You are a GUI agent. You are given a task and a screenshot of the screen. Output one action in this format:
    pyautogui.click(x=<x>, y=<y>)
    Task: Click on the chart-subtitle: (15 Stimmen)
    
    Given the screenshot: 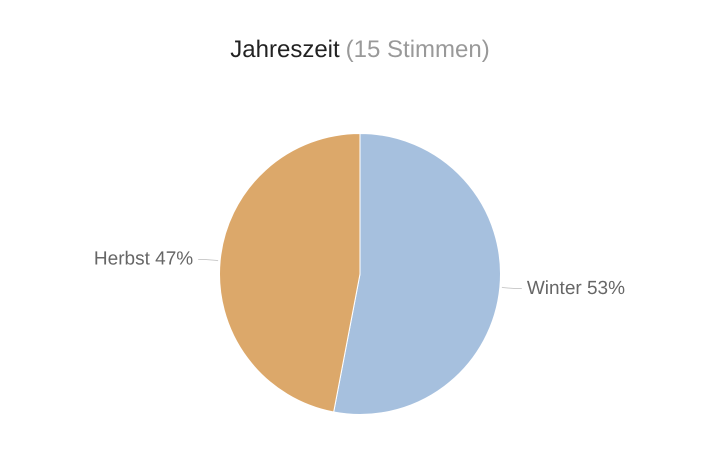 What is the action you would take?
    pyautogui.click(x=418, y=50)
    